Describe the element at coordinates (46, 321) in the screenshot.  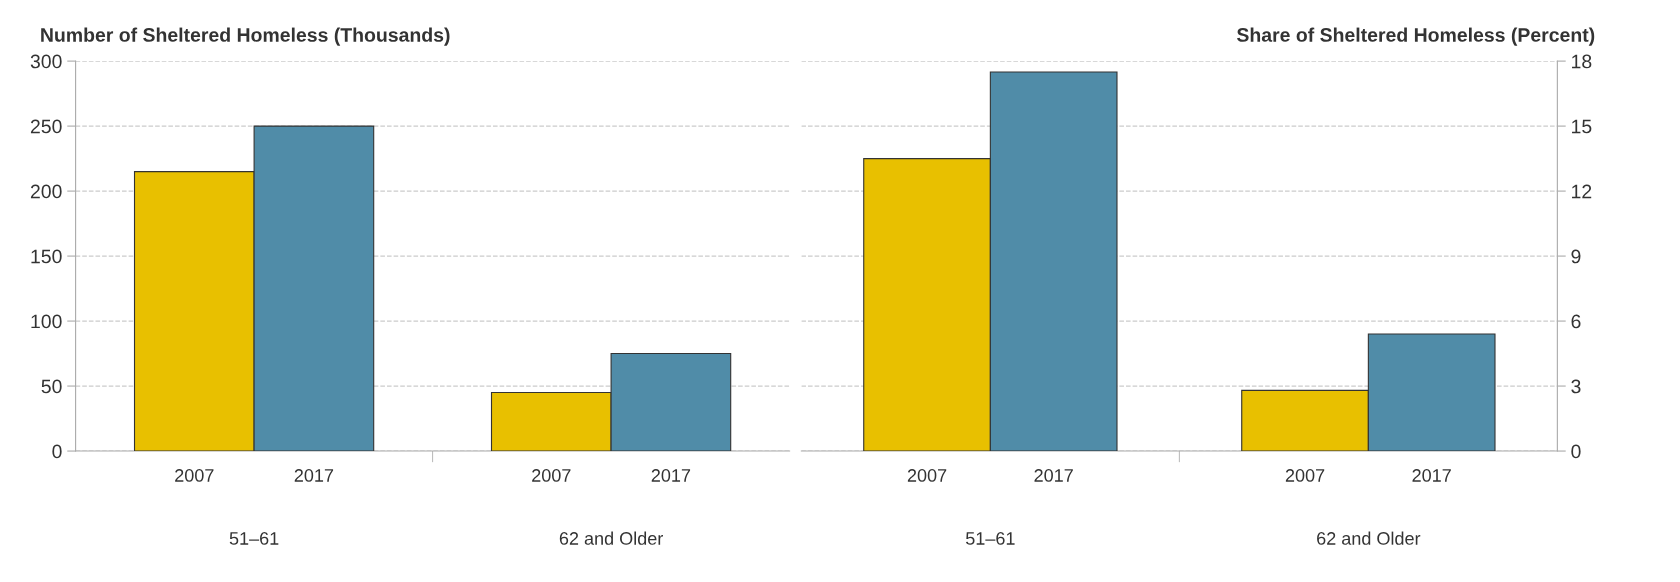
I see `y-tick-label: 100` at that location.